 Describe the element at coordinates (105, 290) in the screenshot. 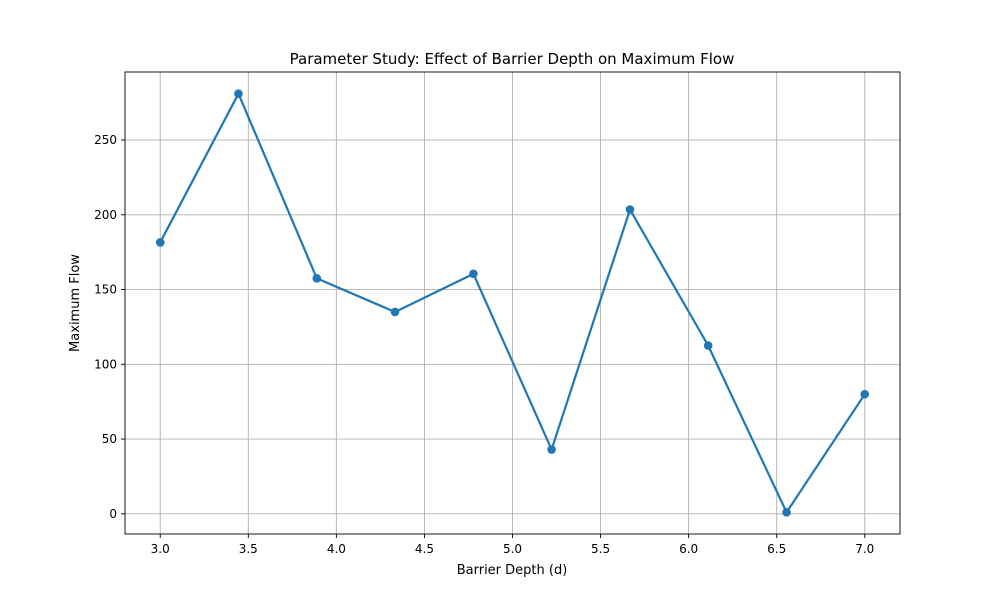

I see `y-tick-label: 150` at that location.